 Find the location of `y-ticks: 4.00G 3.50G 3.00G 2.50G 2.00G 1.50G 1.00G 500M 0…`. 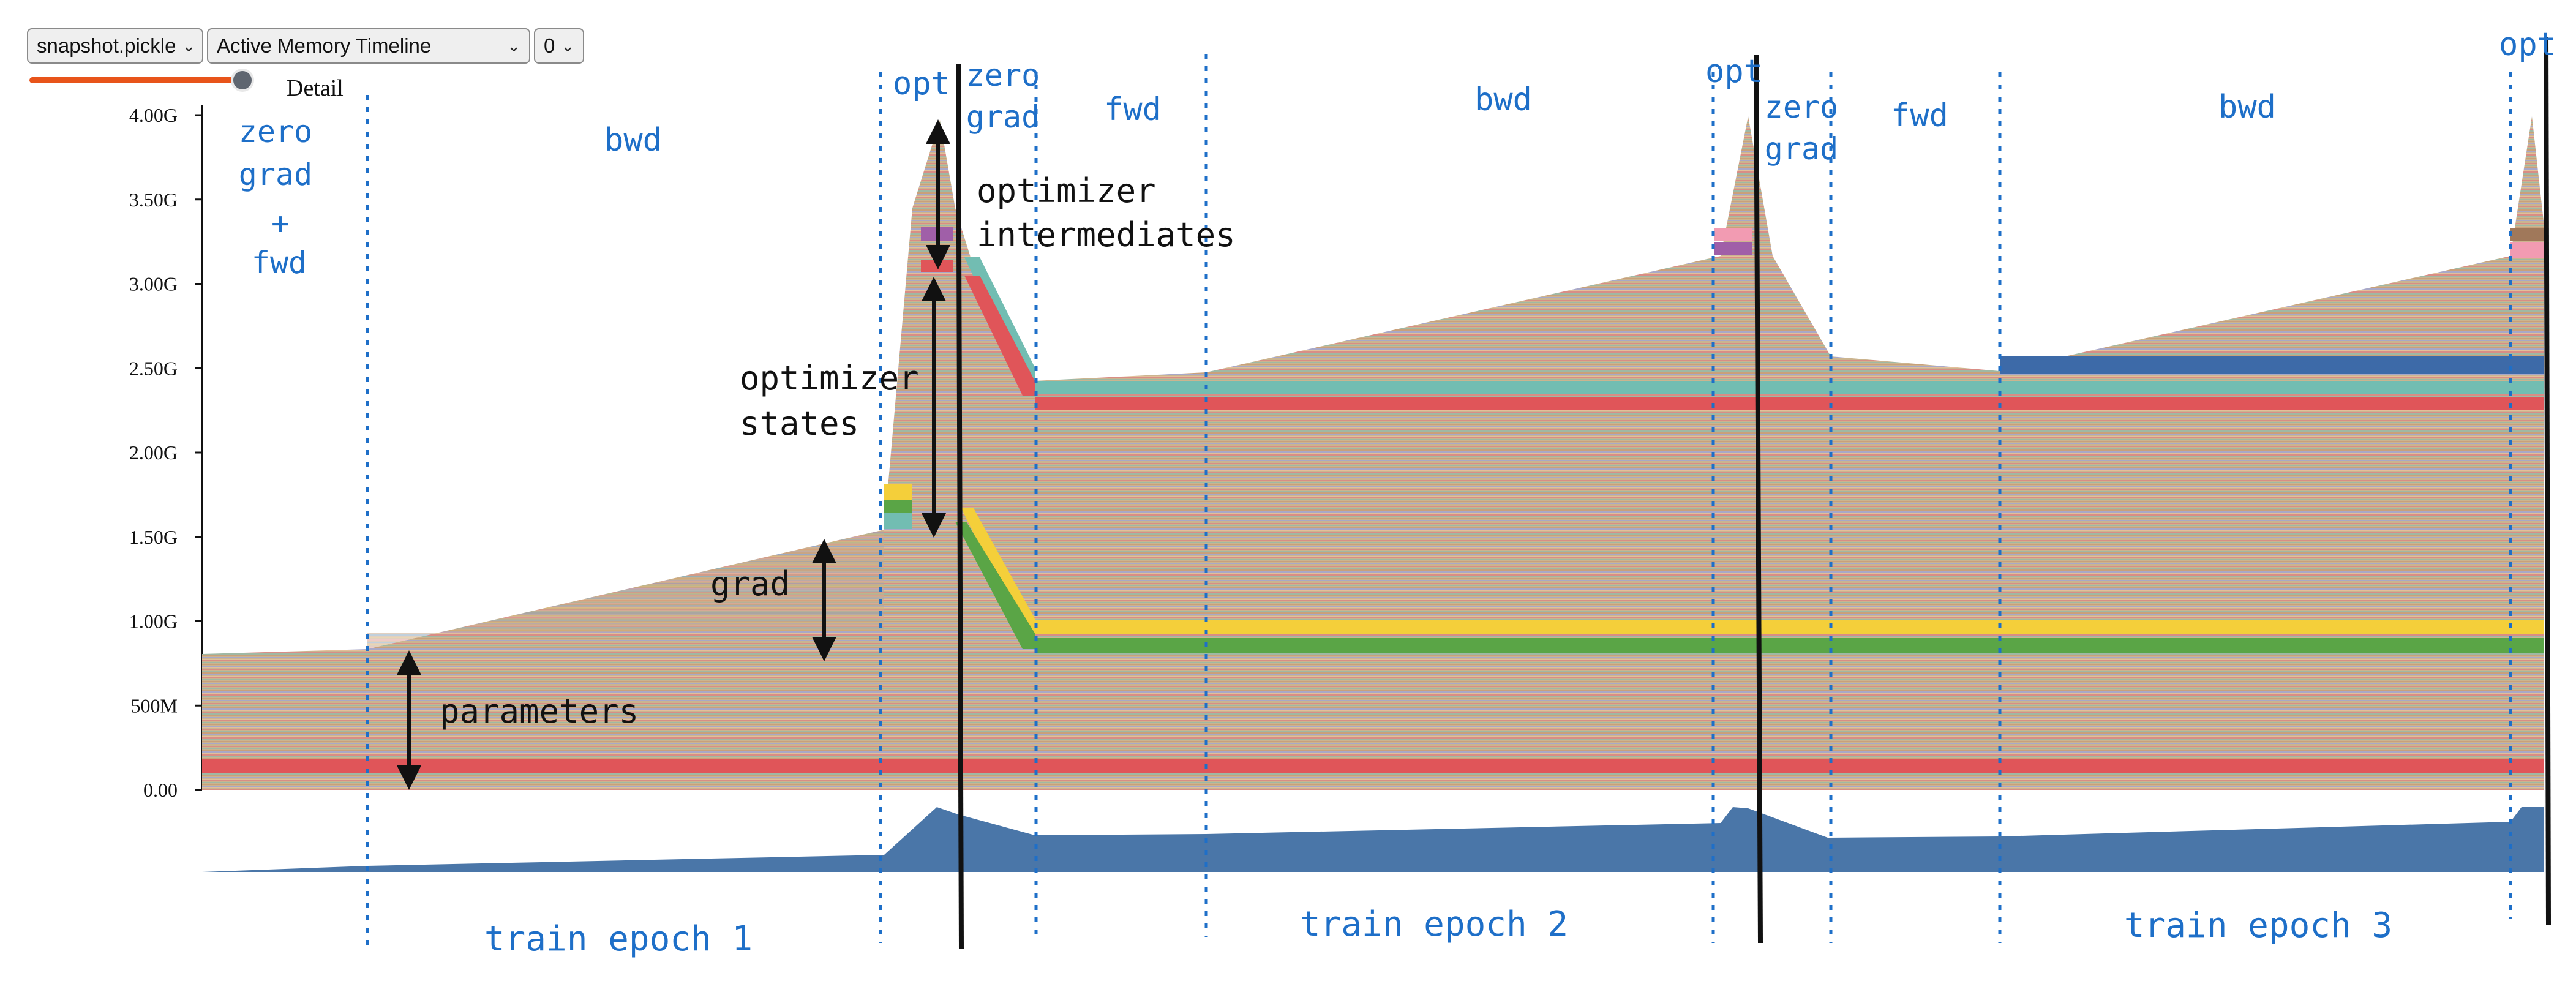

y-ticks: 4.00G 3.50G 3.00G 2.50G 2.00G 1.50G 1.00G 500M 0… is located at coordinates (165, 453).